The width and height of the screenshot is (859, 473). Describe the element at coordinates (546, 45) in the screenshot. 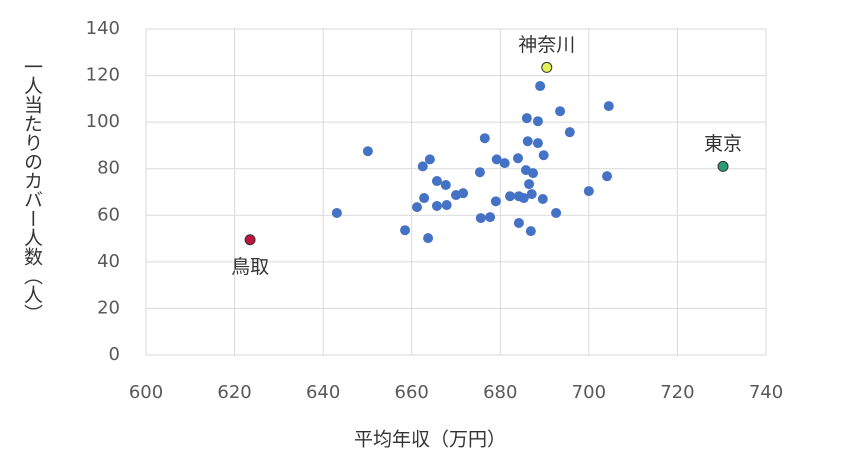

I see `point-label: 神奈川` at that location.